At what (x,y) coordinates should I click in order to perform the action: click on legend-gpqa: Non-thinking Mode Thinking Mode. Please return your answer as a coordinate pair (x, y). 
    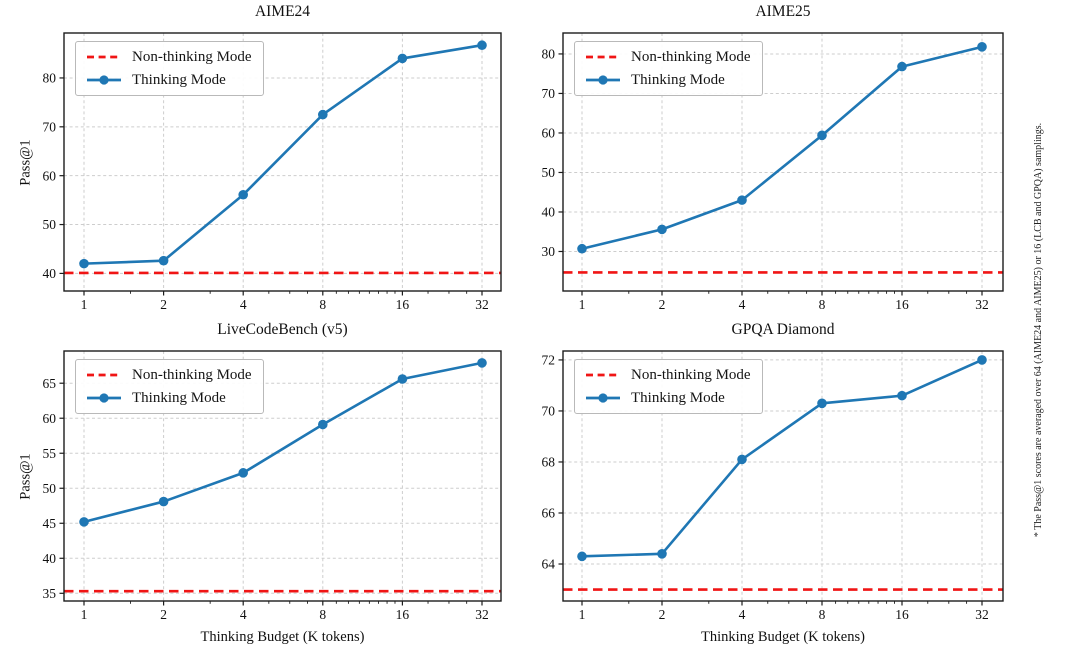
    Looking at the image, I should click on (668, 386).